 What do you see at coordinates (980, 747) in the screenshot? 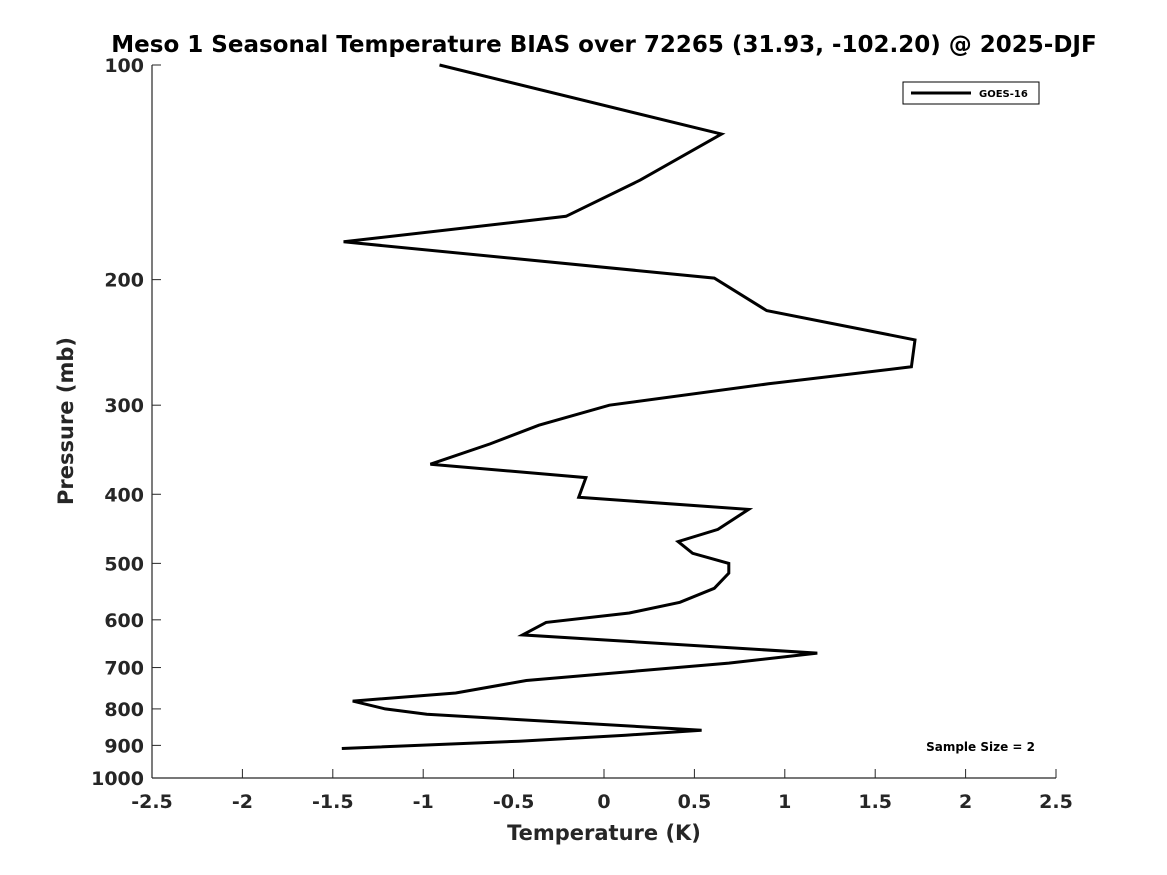
I see `sample-size-annotation: Sample Size = 2` at bounding box center [980, 747].